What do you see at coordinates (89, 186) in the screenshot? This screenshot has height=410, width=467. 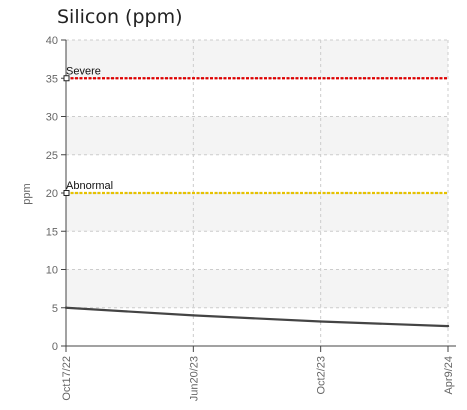 I see `threshold-label: Abnormal` at bounding box center [89, 186].